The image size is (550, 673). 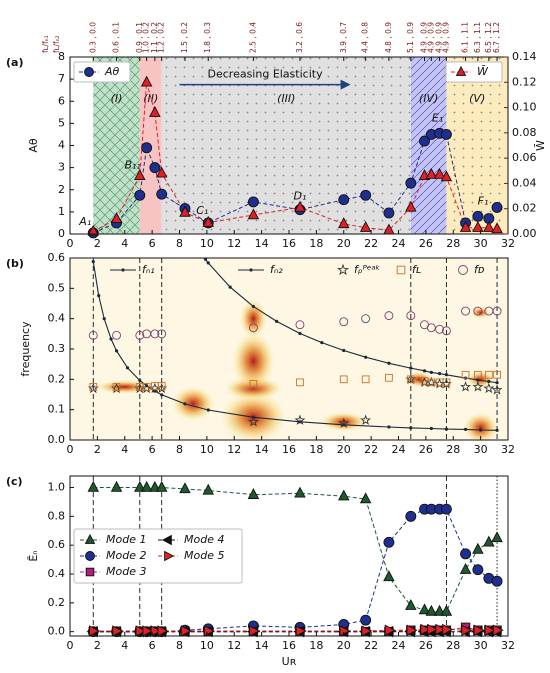 What do you see at coordinates (524, 208) in the screenshot?
I see `y2-tick-label: 0.02` at bounding box center [524, 208].